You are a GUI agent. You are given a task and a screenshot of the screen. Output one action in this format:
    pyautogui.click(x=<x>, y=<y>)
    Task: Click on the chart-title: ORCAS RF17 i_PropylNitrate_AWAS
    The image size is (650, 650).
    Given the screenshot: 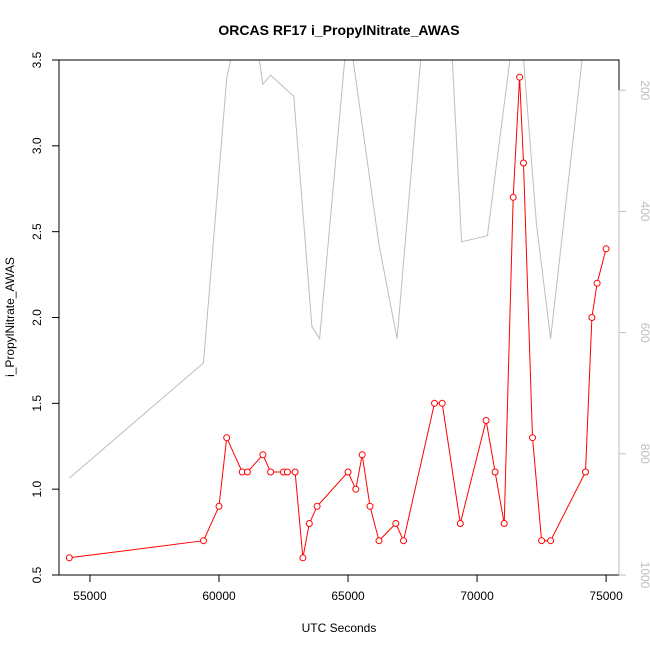 What is the action you would take?
    pyautogui.click(x=338, y=30)
    